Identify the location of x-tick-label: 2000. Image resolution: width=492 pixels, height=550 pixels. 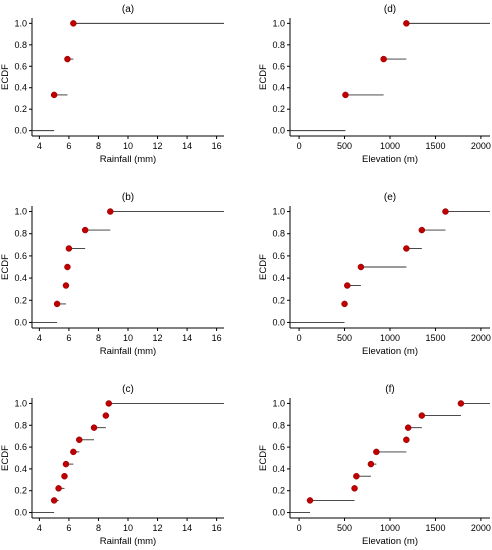
(481, 338).